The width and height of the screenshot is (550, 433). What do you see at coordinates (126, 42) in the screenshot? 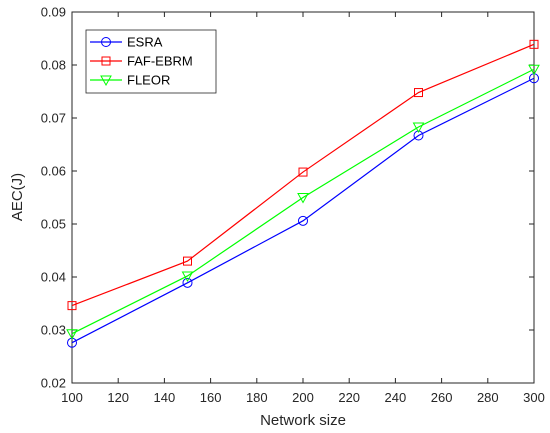
I see `legend-item: ESRA` at bounding box center [126, 42].